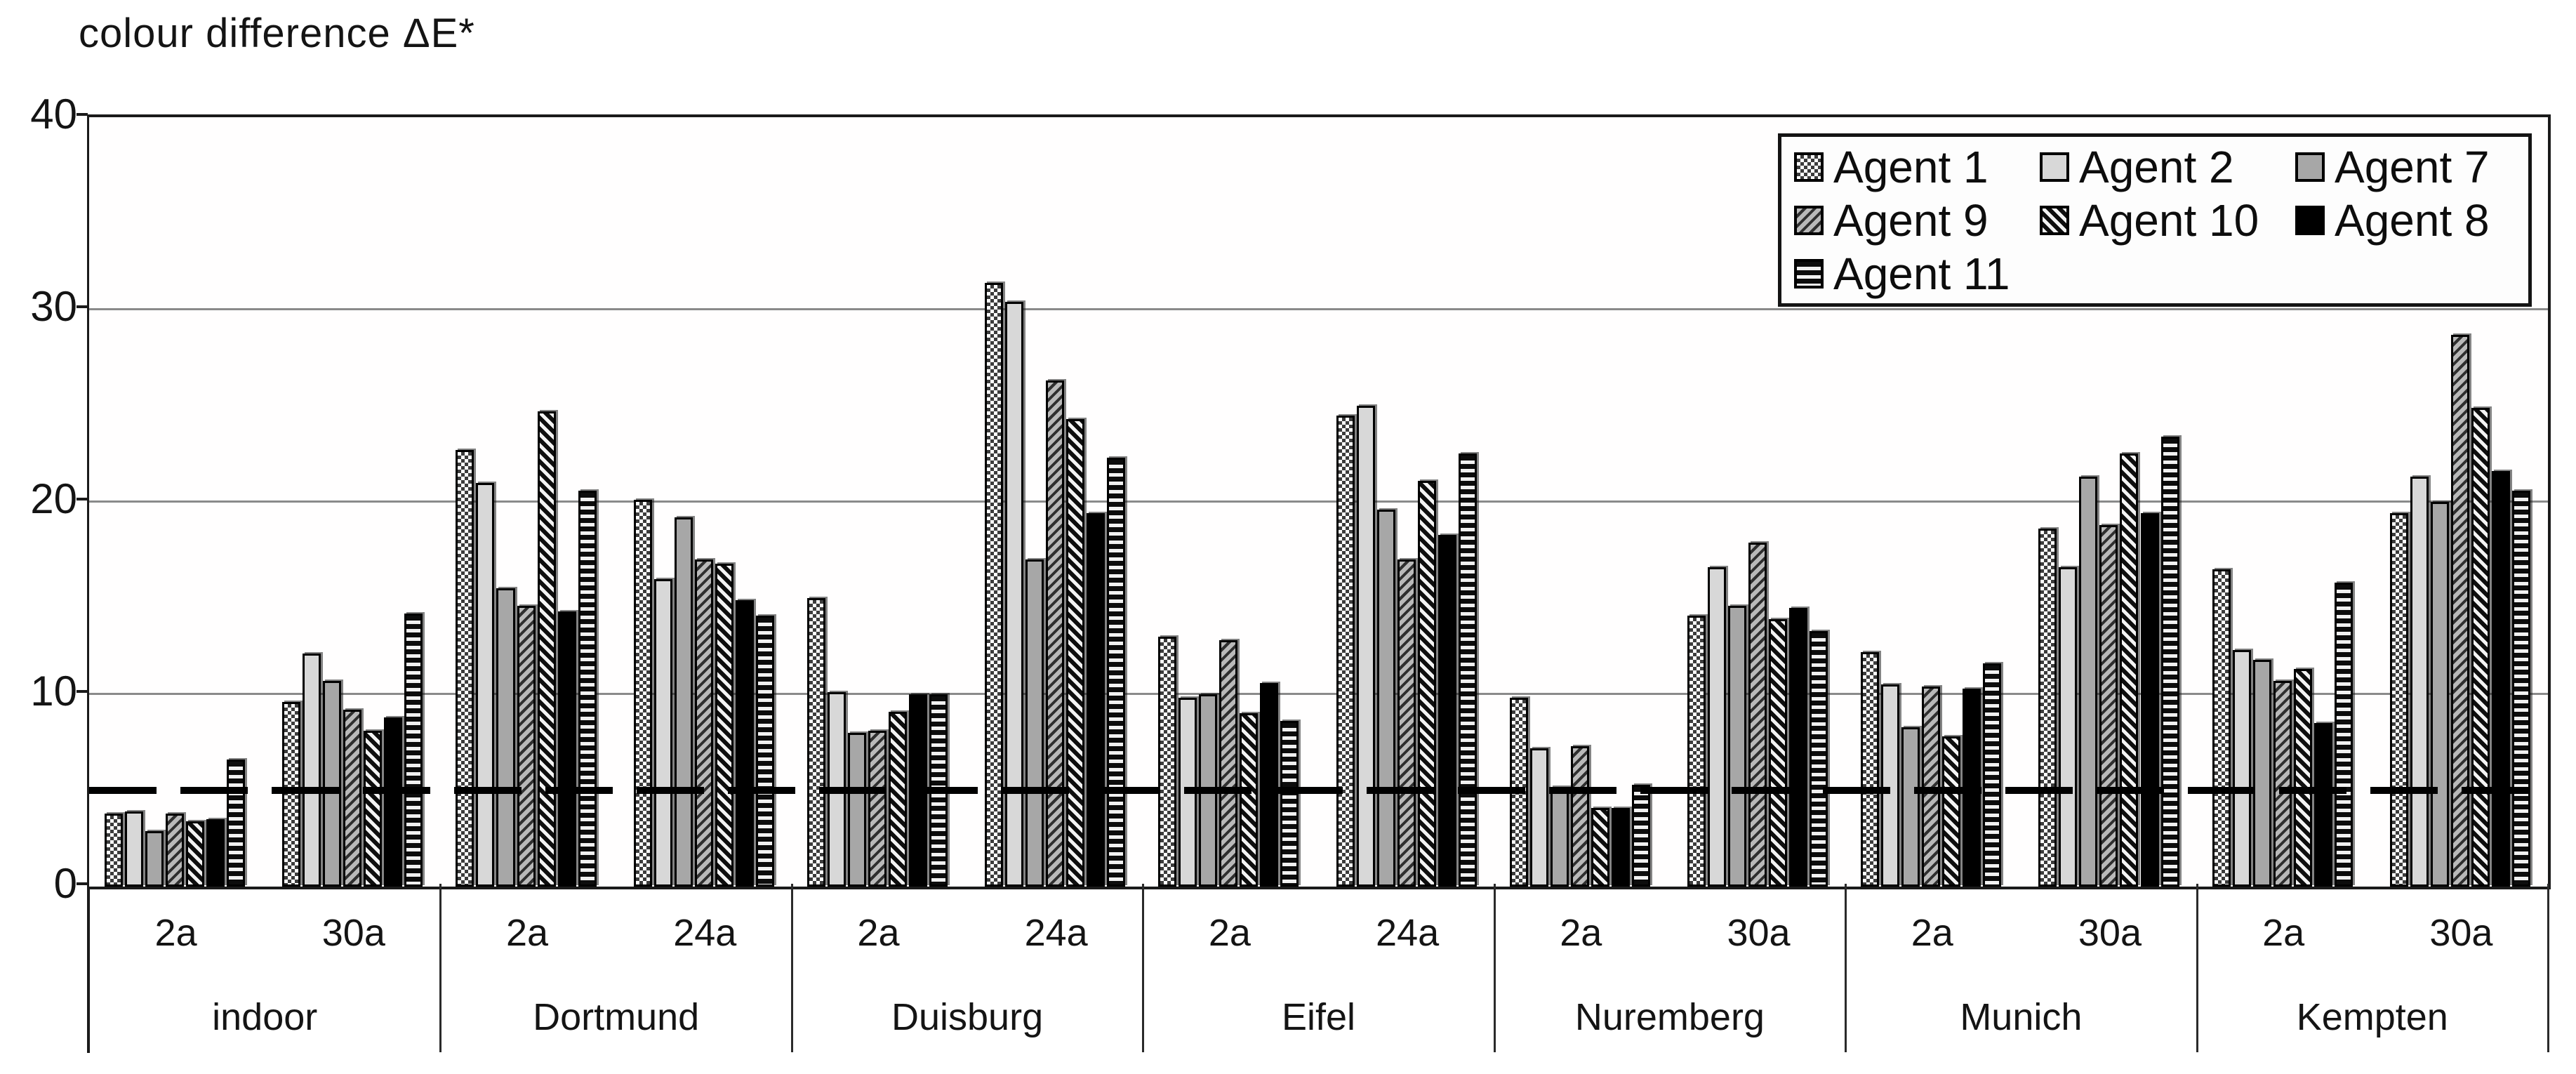 The height and width of the screenshot is (1074, 2576). What do you see at coordinates (1779, 753) in the screenshot?
I see `bar-agent-10-nuremberg-30a` at bounding box center [1779, 753].